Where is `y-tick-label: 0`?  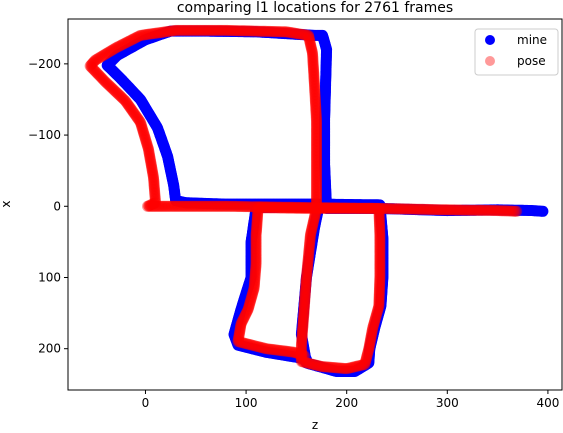 y-tick-label: 0 is located at coordinates (57, 206).